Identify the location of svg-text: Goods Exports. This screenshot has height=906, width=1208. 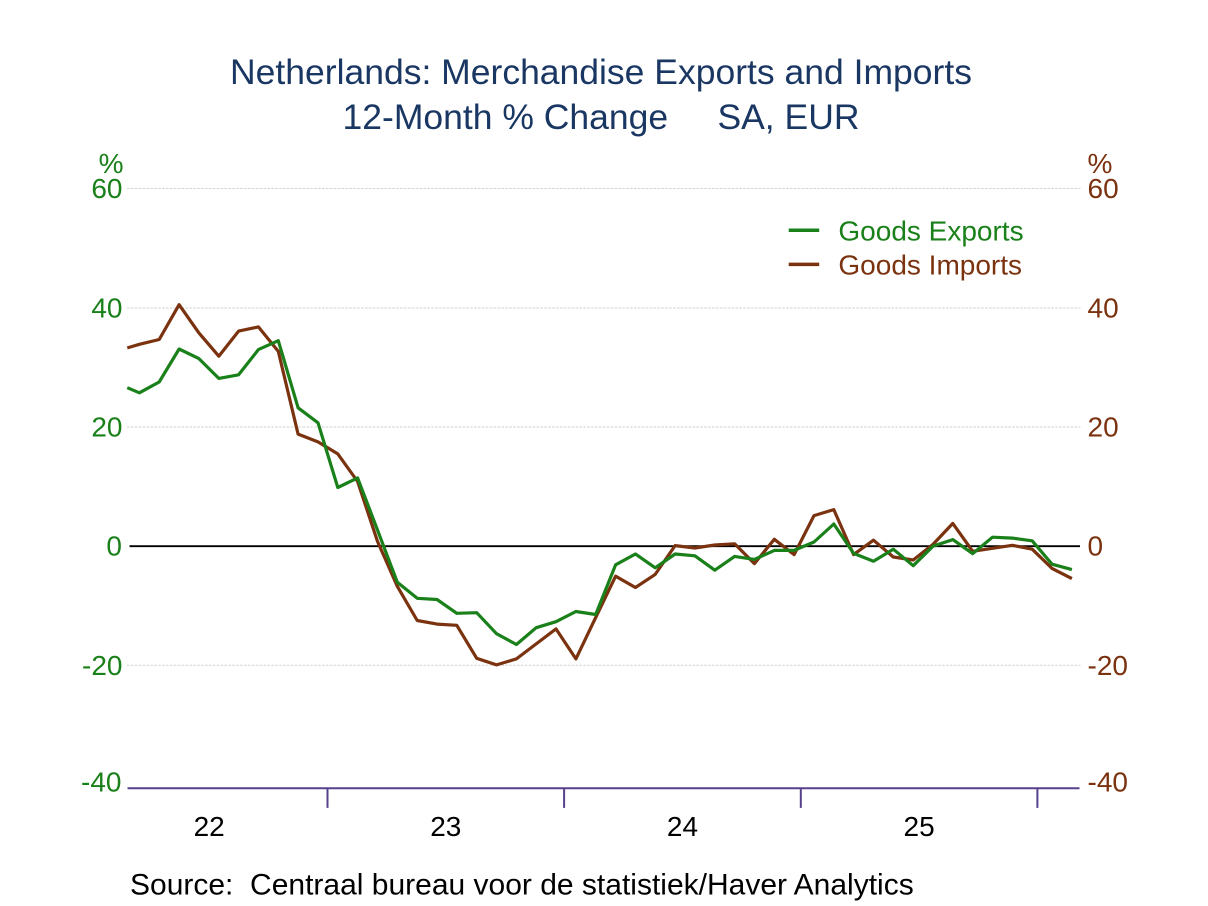
(930, 230).